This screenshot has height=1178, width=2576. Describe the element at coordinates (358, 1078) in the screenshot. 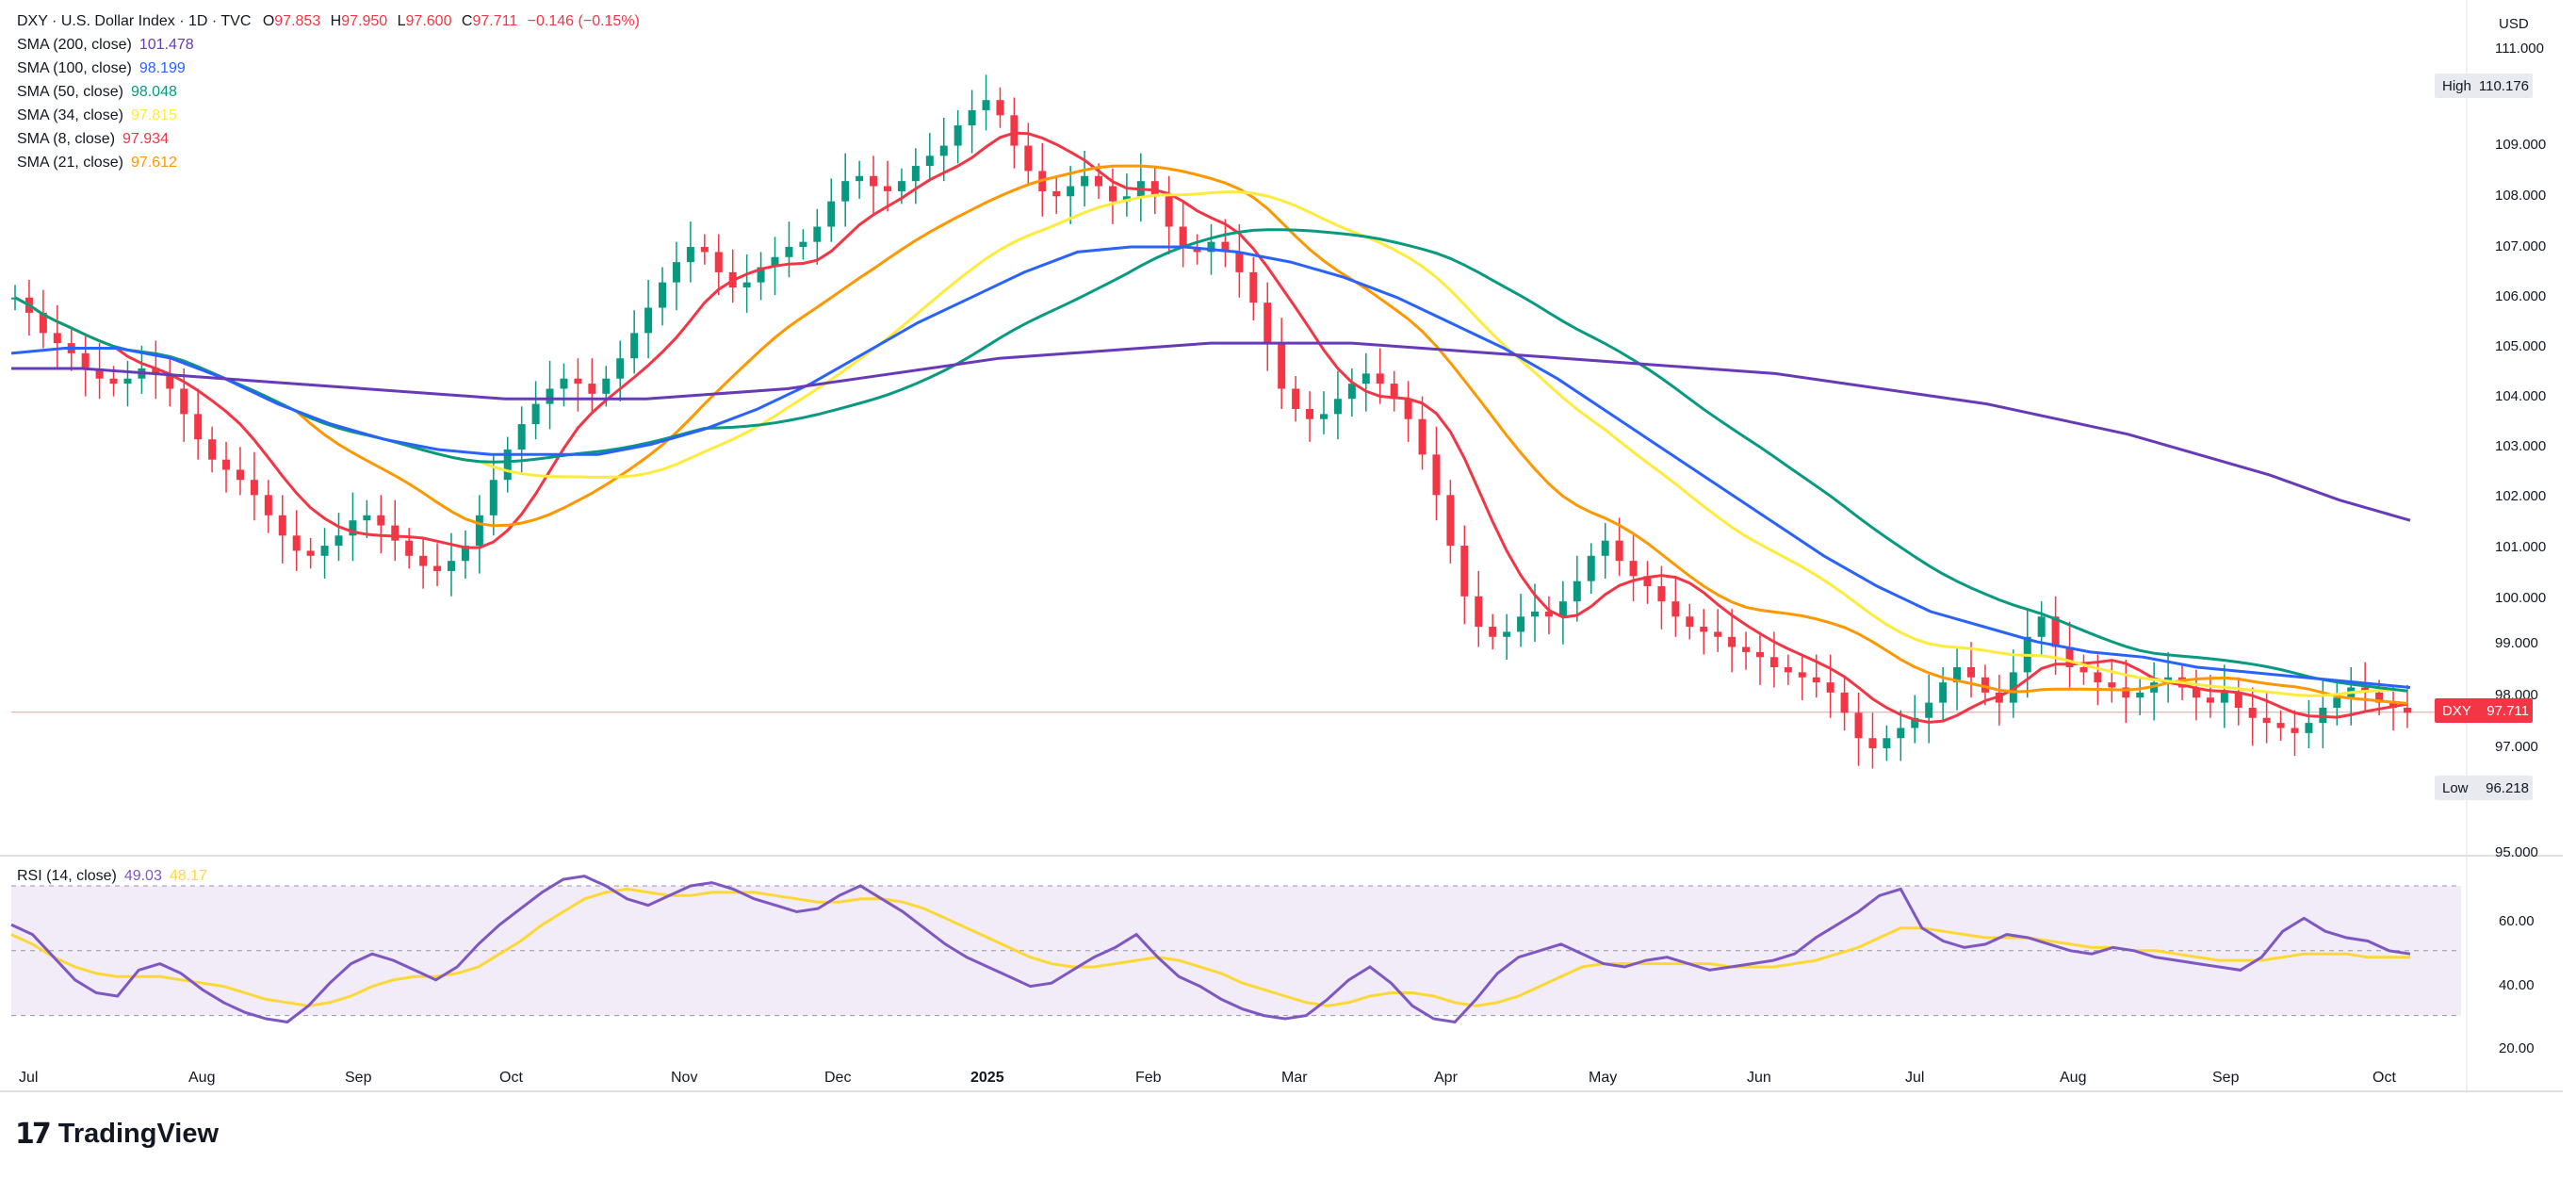

I see `x-tick-label: Sep` at that location.